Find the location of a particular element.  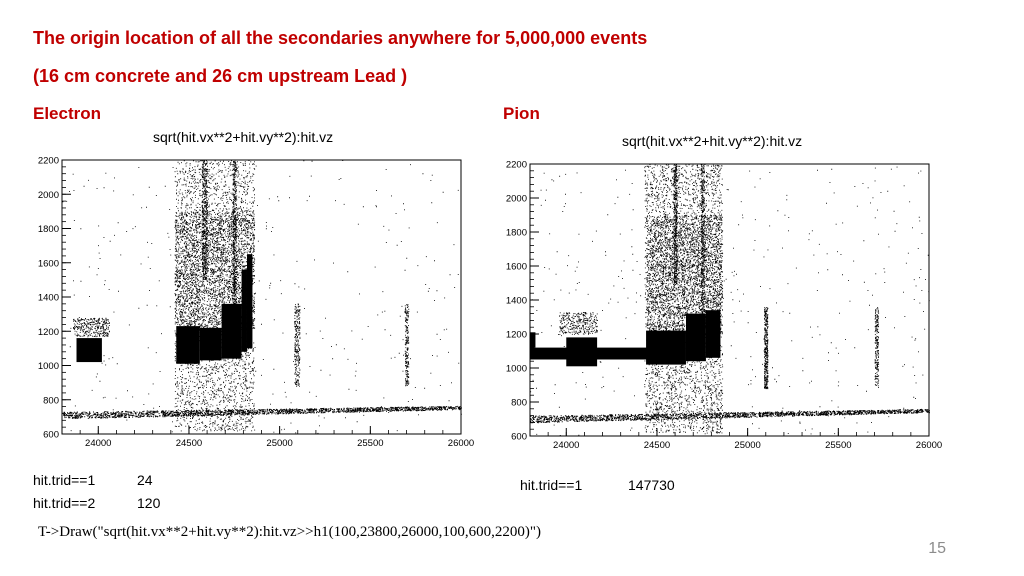

panel-label-electron: Electron is located at coordinates (67, 113).